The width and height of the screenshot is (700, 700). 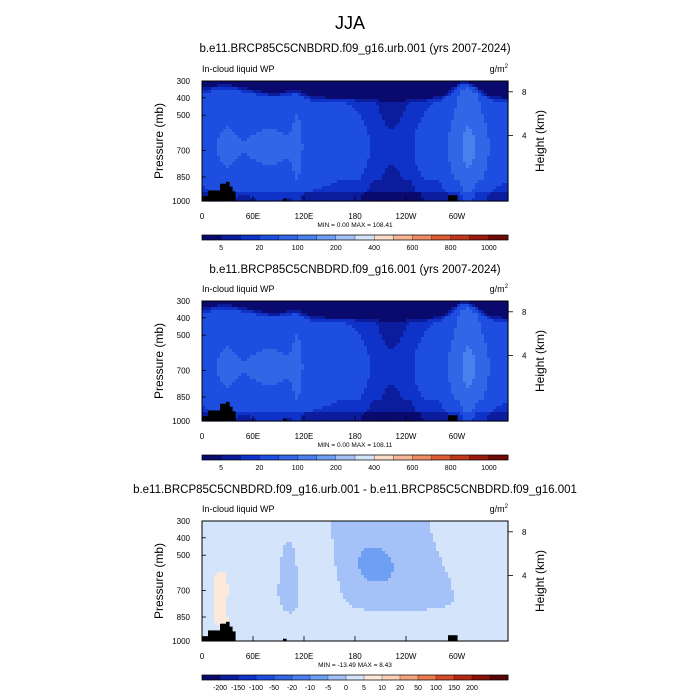 What do you see at coordinates (202, 216) in the screenshot?
I see `x-tick-label: 0` at bounding box center [202, 216].